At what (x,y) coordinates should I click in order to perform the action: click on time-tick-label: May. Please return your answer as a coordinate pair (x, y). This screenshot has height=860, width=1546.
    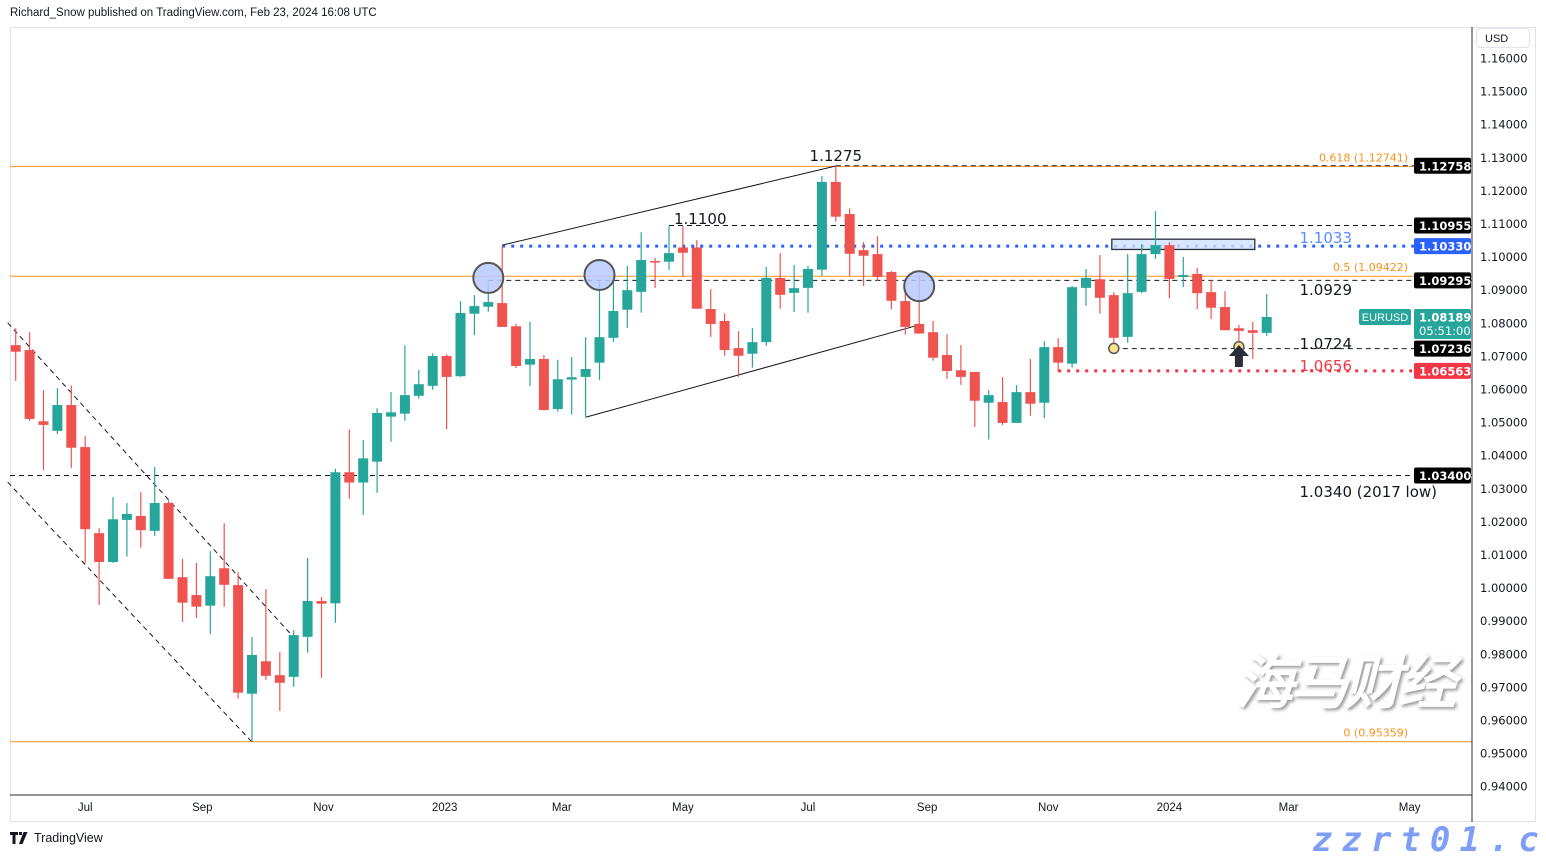
    Looking at the image, I should click on (1410, 808).